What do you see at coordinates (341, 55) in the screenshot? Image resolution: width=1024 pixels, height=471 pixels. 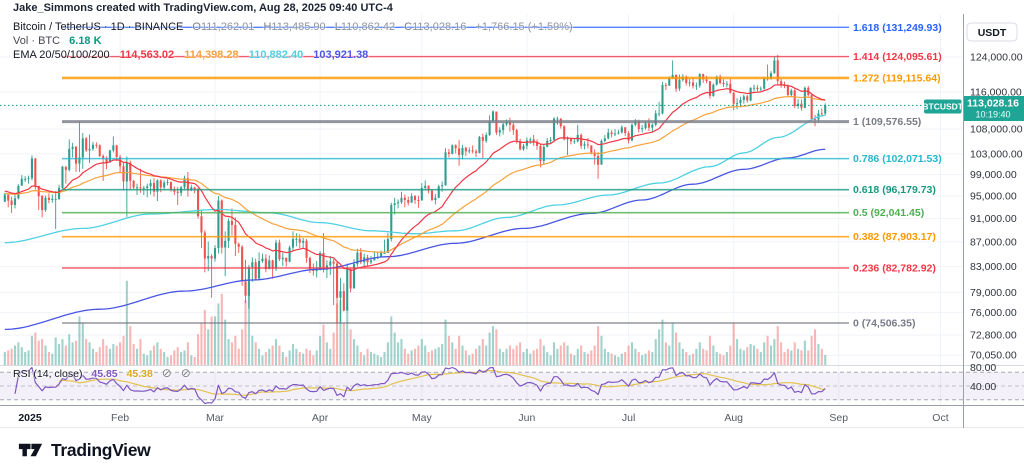 I see `ema200-value: 103,921.38` at bounding box center [341, 55].